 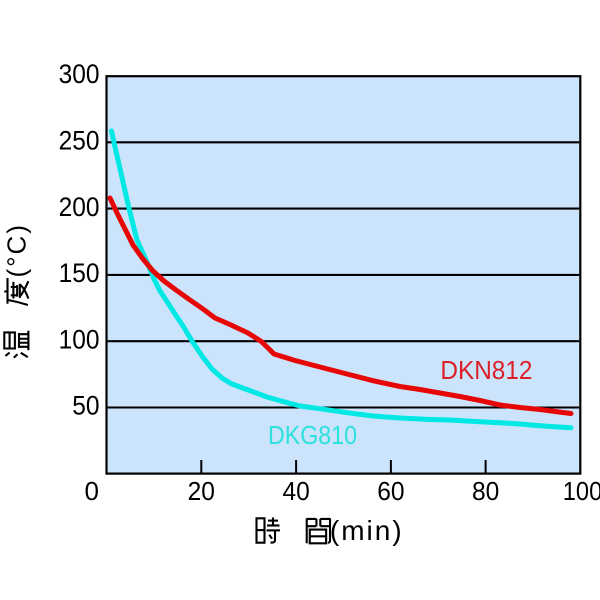 What do you see at coordinates (79, 273) in the screenshot?
I see `svg-text: 150` at bounding box center [79, 273].